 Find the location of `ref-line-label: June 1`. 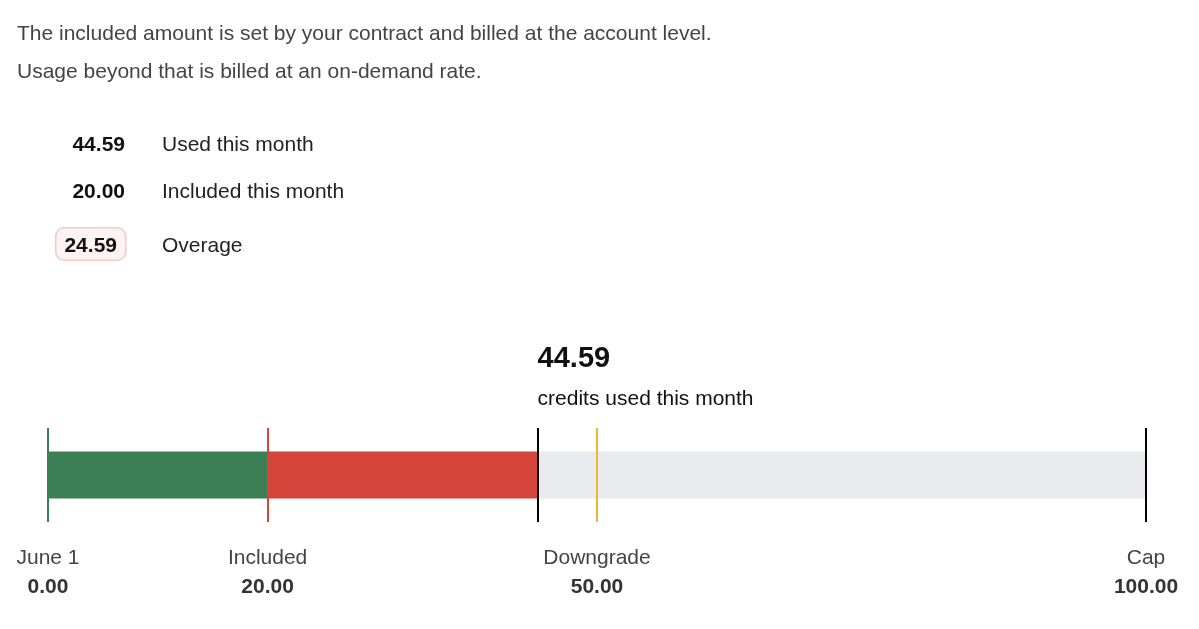

ref-line-label: June 1 is located at coordinates (48, 556).